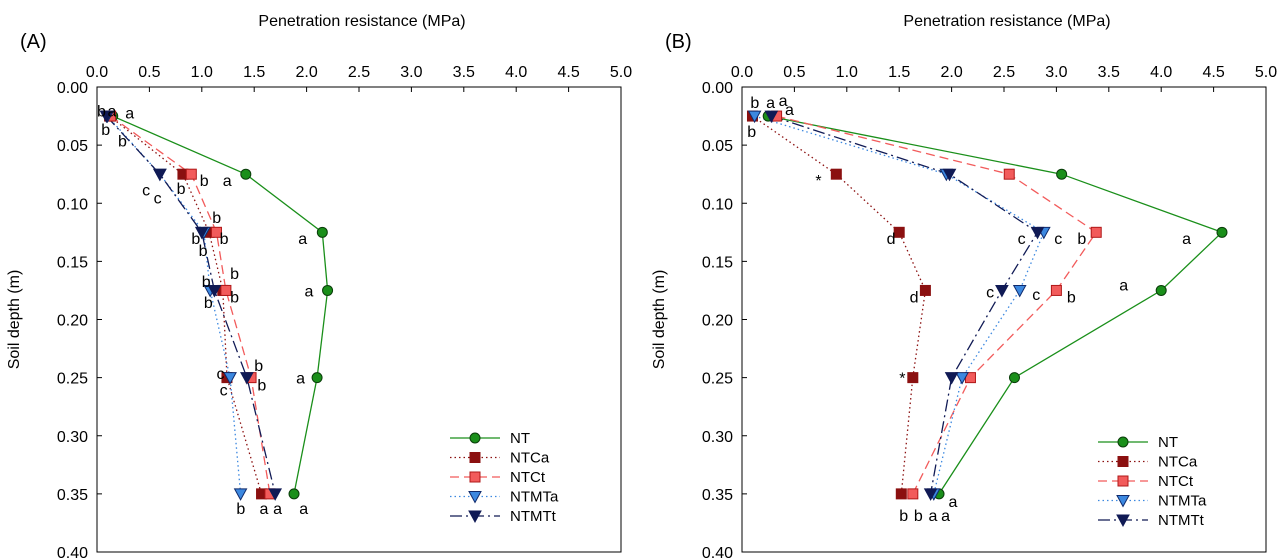 The width and height of the screenshot is (1284, 560). What do you see at coordinates (1004, 72) in the screenshot?
I see `x-tick-label: 2.5` at bounding box center [1004, 72].